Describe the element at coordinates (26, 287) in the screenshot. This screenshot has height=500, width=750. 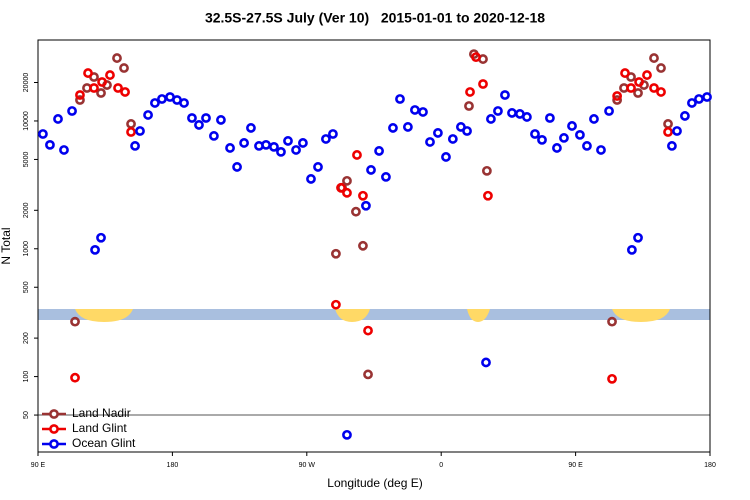
I see `y-tick-label: 500` at that location.